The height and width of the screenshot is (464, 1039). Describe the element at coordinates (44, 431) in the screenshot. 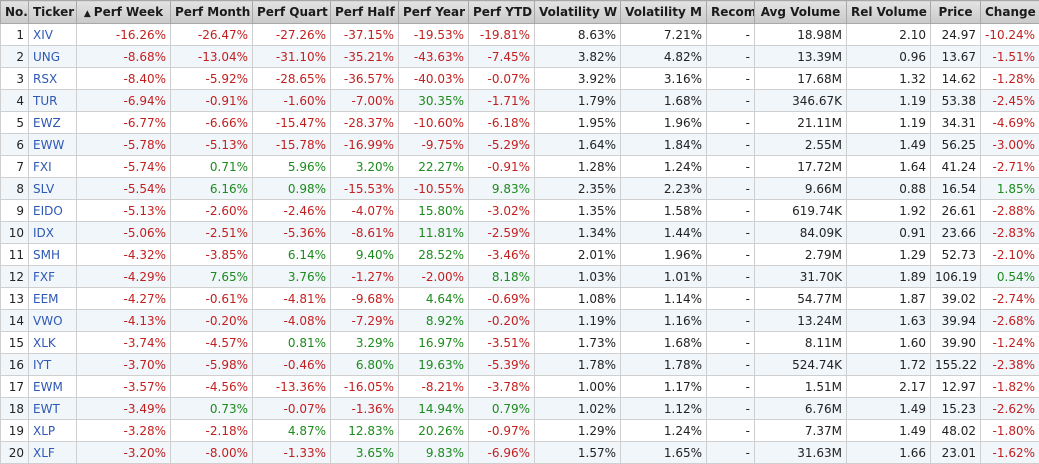

I see `ticker-link: XLP` at that location.